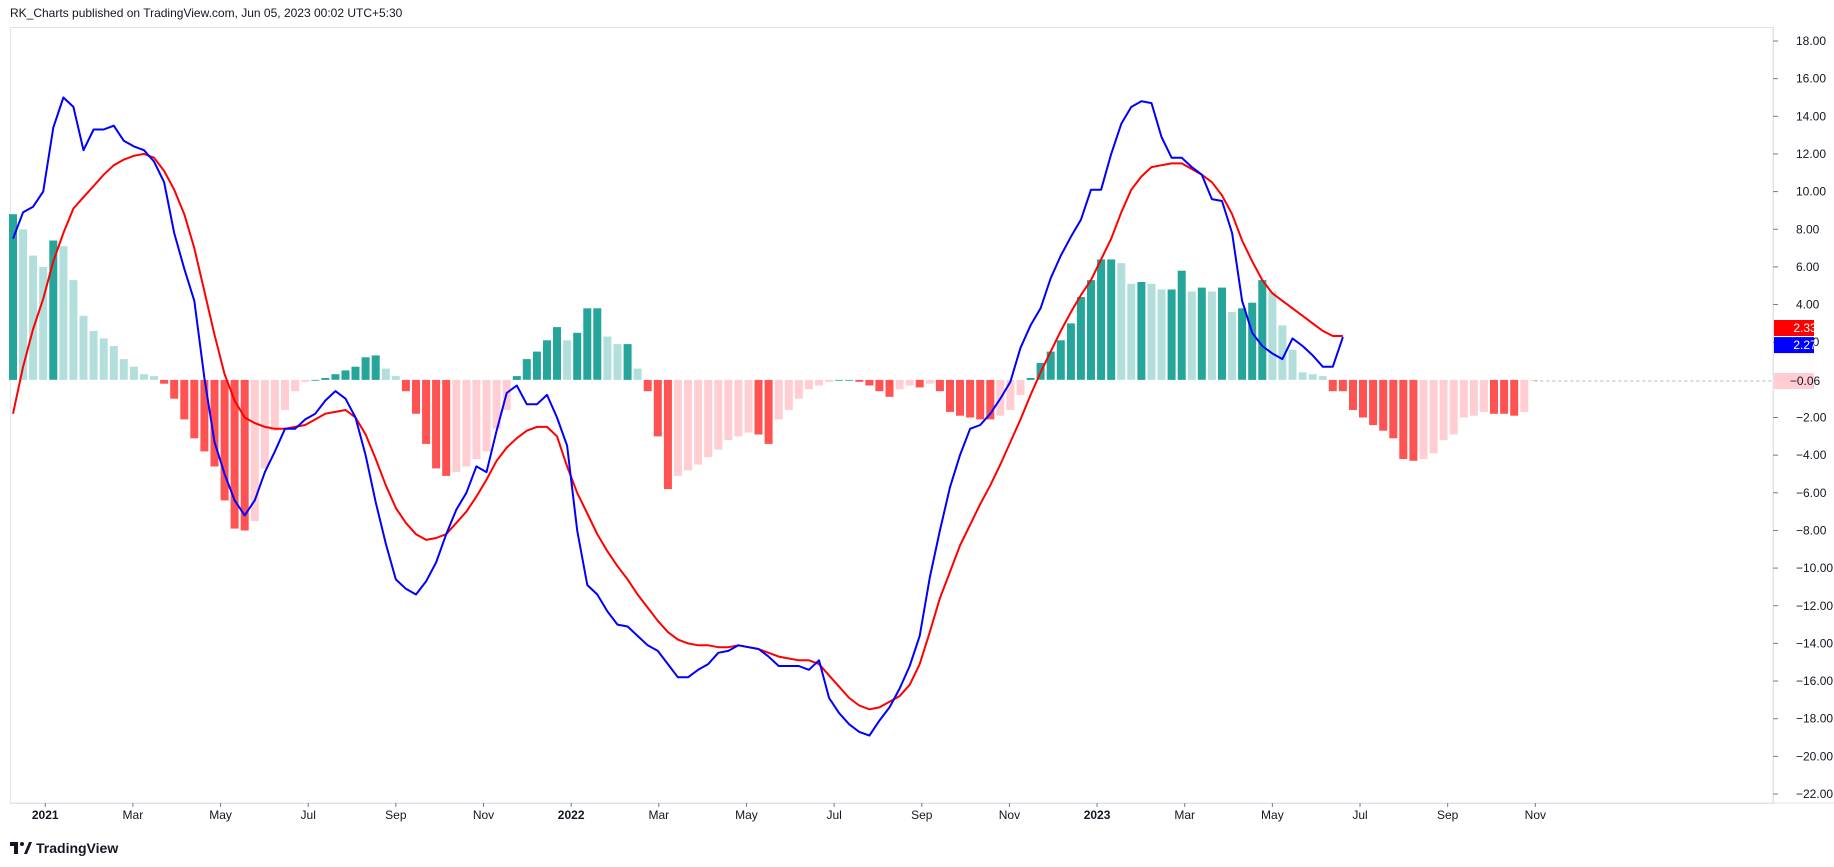 Image resolution: width=1834 pixels, height=867 pixels. I want to click on y-tick-label: −18.00, so click(1814, 719).